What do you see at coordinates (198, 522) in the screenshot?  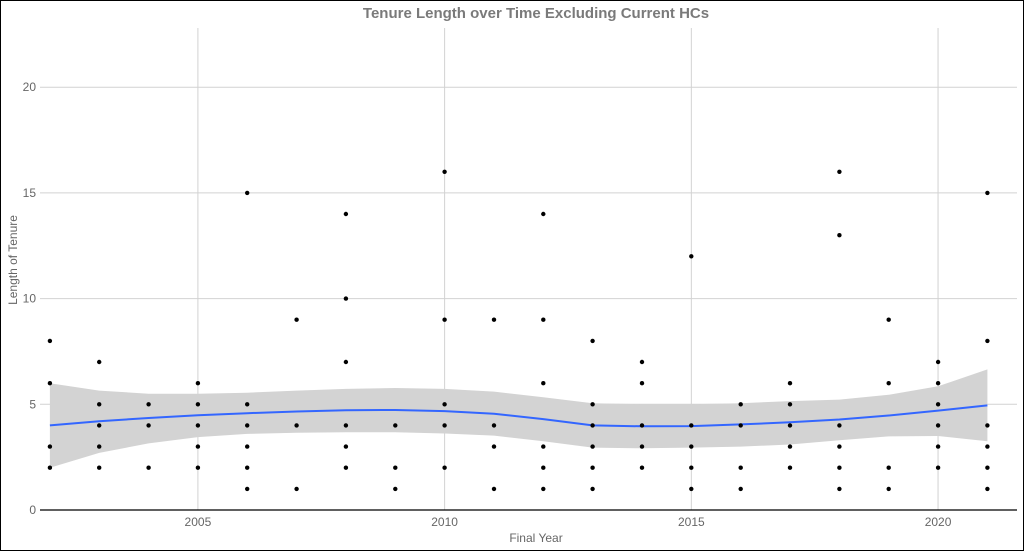 I see `x-tick-label-0: 2005` at bounding box center [198, 522].